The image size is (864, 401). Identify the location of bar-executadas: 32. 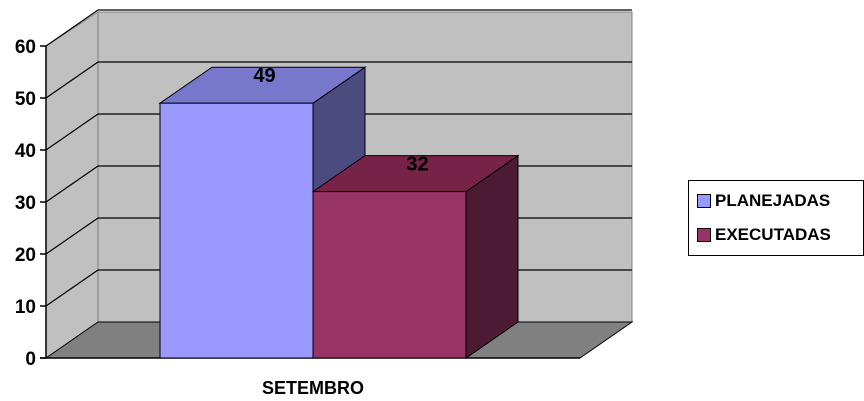
(415, 256).